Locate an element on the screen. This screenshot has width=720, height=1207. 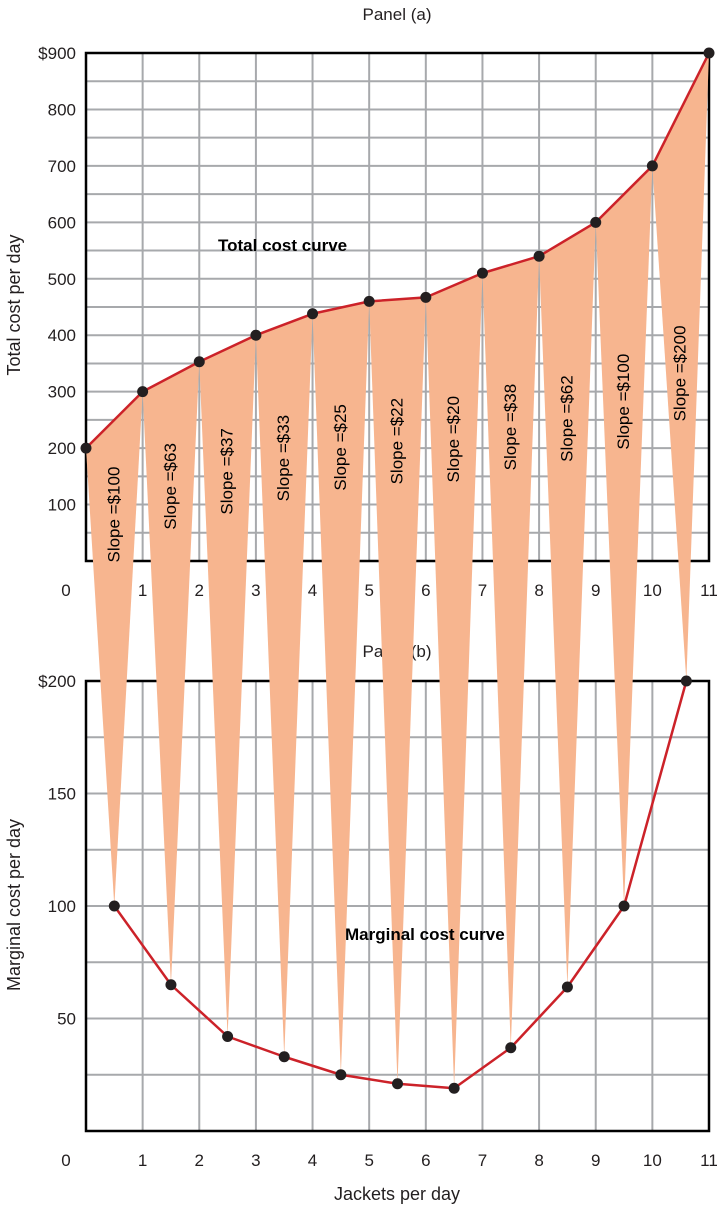
panel-a-x-tick-label: 0 is located at coordinates (65, 590).